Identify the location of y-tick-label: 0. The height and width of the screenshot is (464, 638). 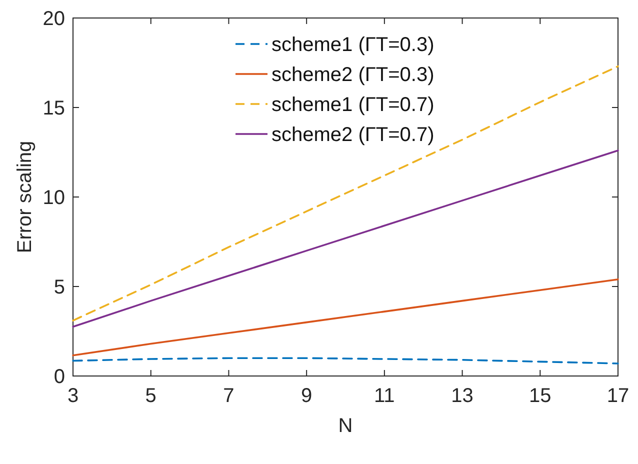
(59, 377).